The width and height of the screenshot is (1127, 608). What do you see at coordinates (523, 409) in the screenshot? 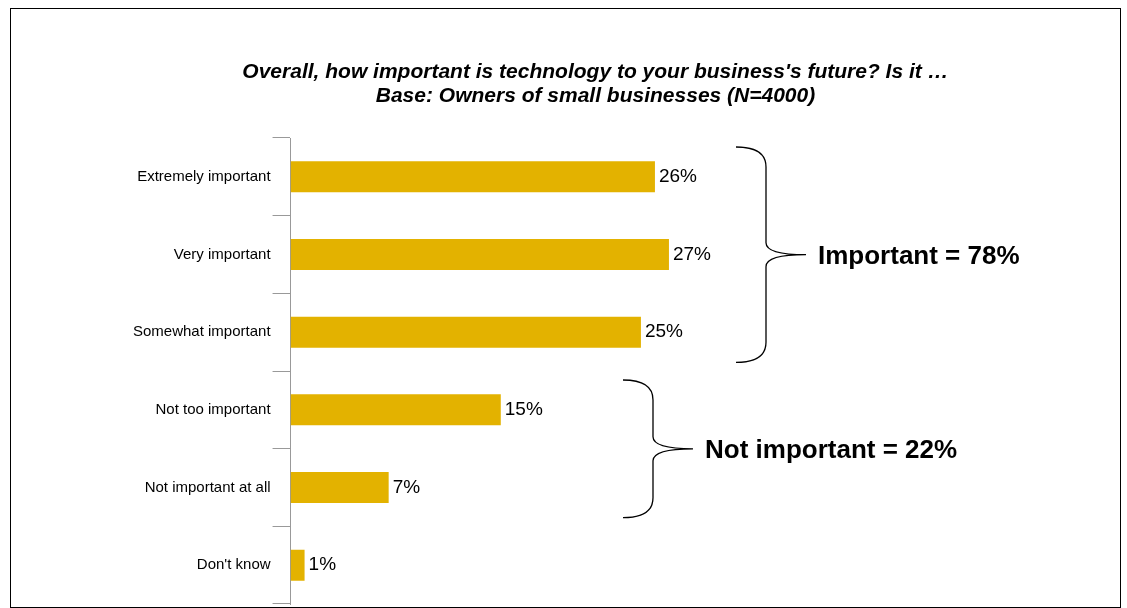
I see `data-label: 15%` at bounding box center [523, 409].